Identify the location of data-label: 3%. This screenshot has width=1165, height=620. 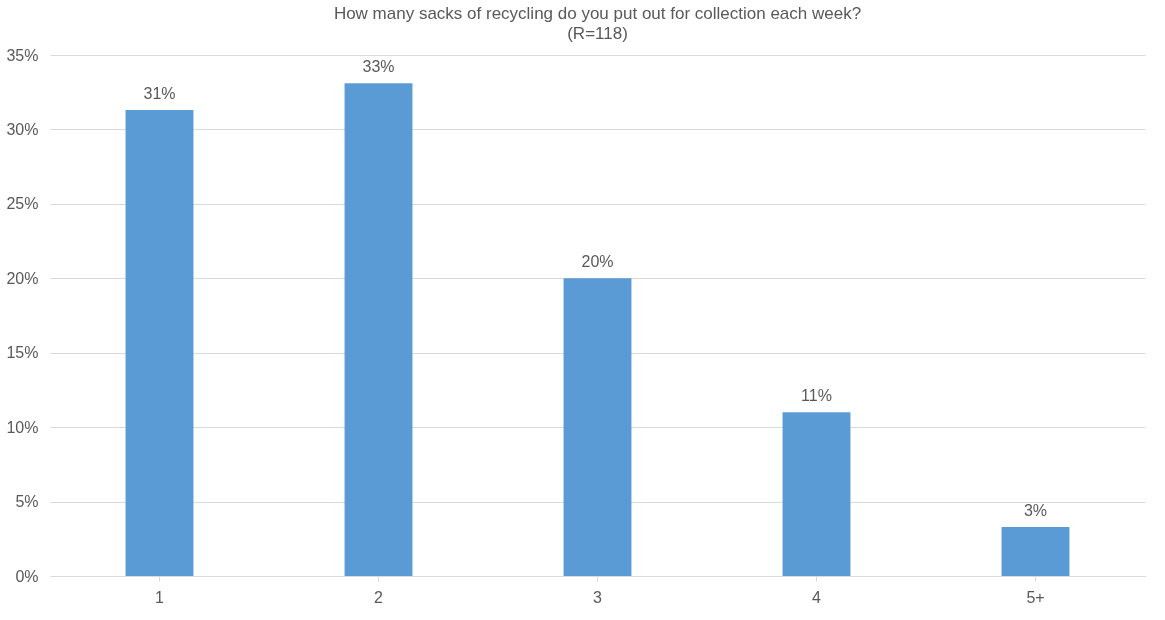
(1035, 510).